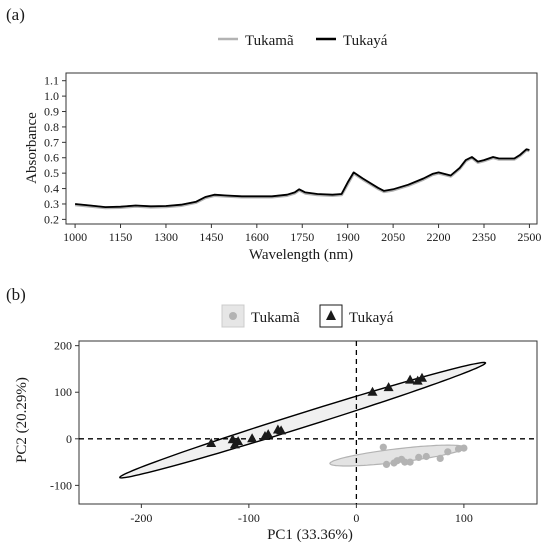 The height and width of the screenshot is (547, 550). What do you see at coordinates (529, 237) in the screenshot?
I see `x-tick-label-2500: 2500` at bounding box center [529, 237].